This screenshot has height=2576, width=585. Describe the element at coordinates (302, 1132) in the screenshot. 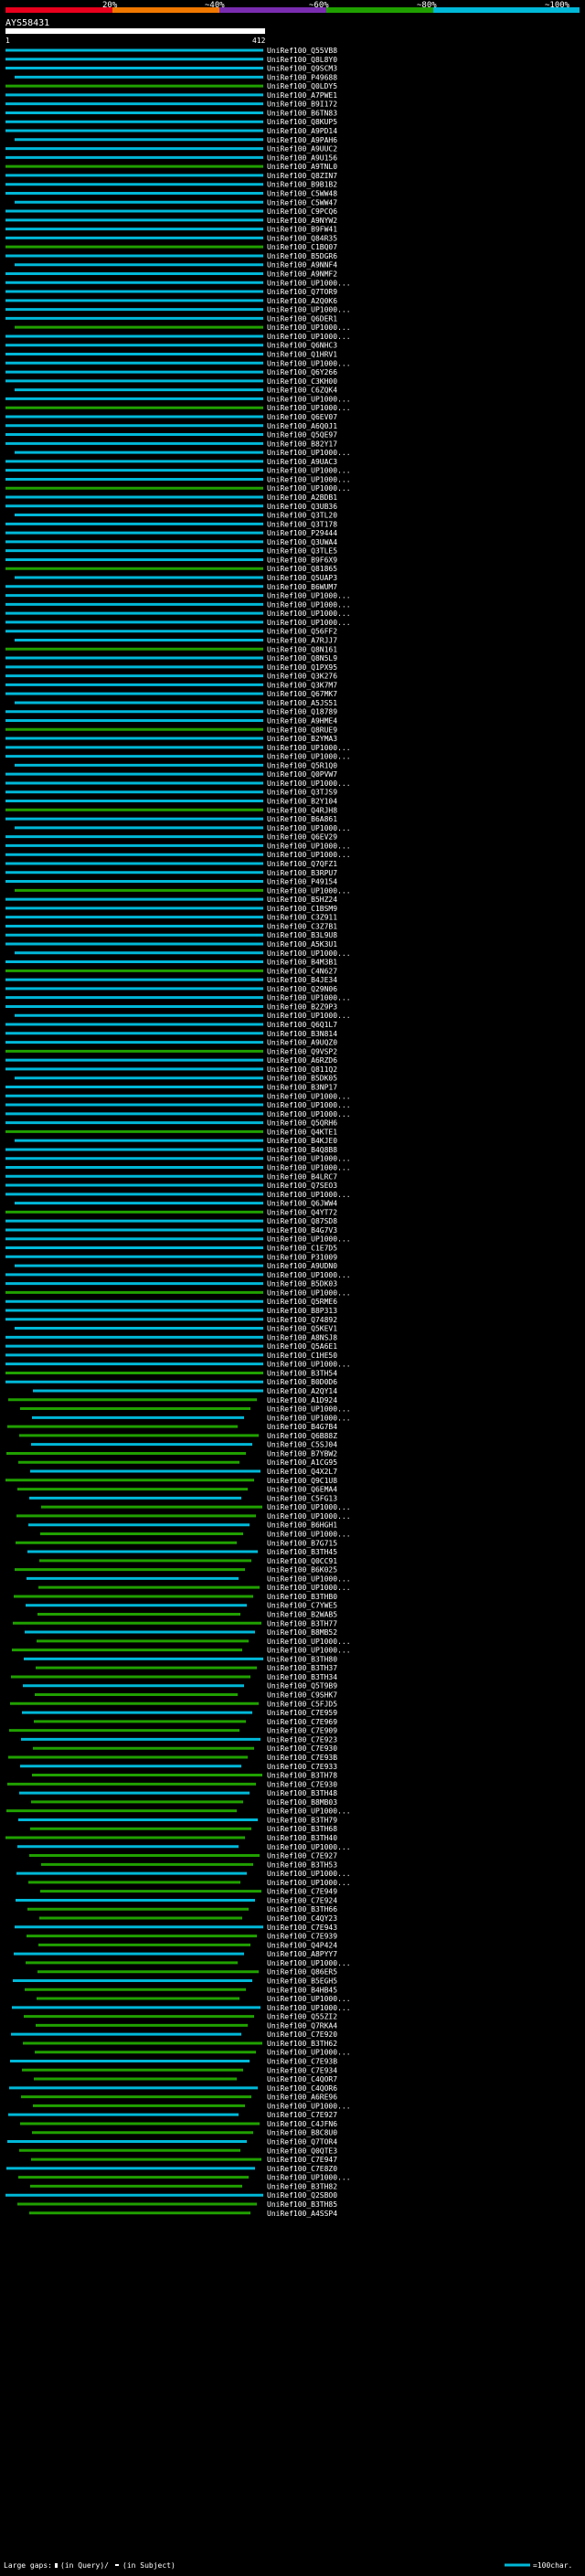

I see `hit-label: UniRef100_Q4KTE1` at that location.